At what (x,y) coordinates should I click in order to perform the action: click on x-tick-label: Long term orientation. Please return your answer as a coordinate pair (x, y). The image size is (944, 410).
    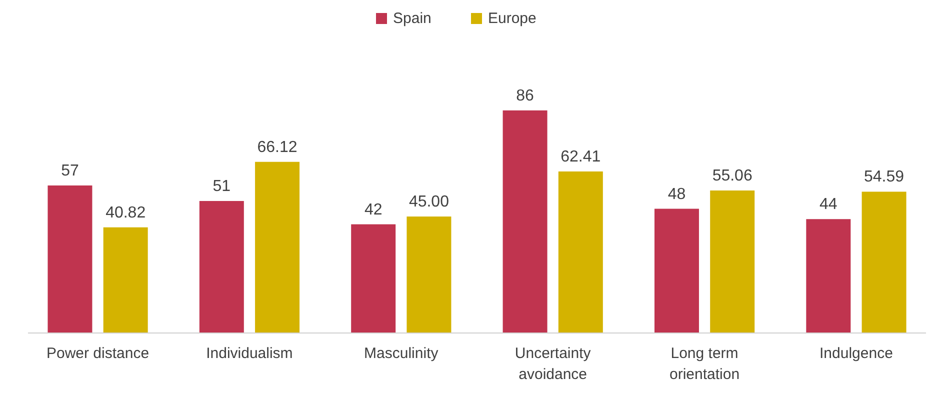
    Looking at the image, I should click on (705, 364).